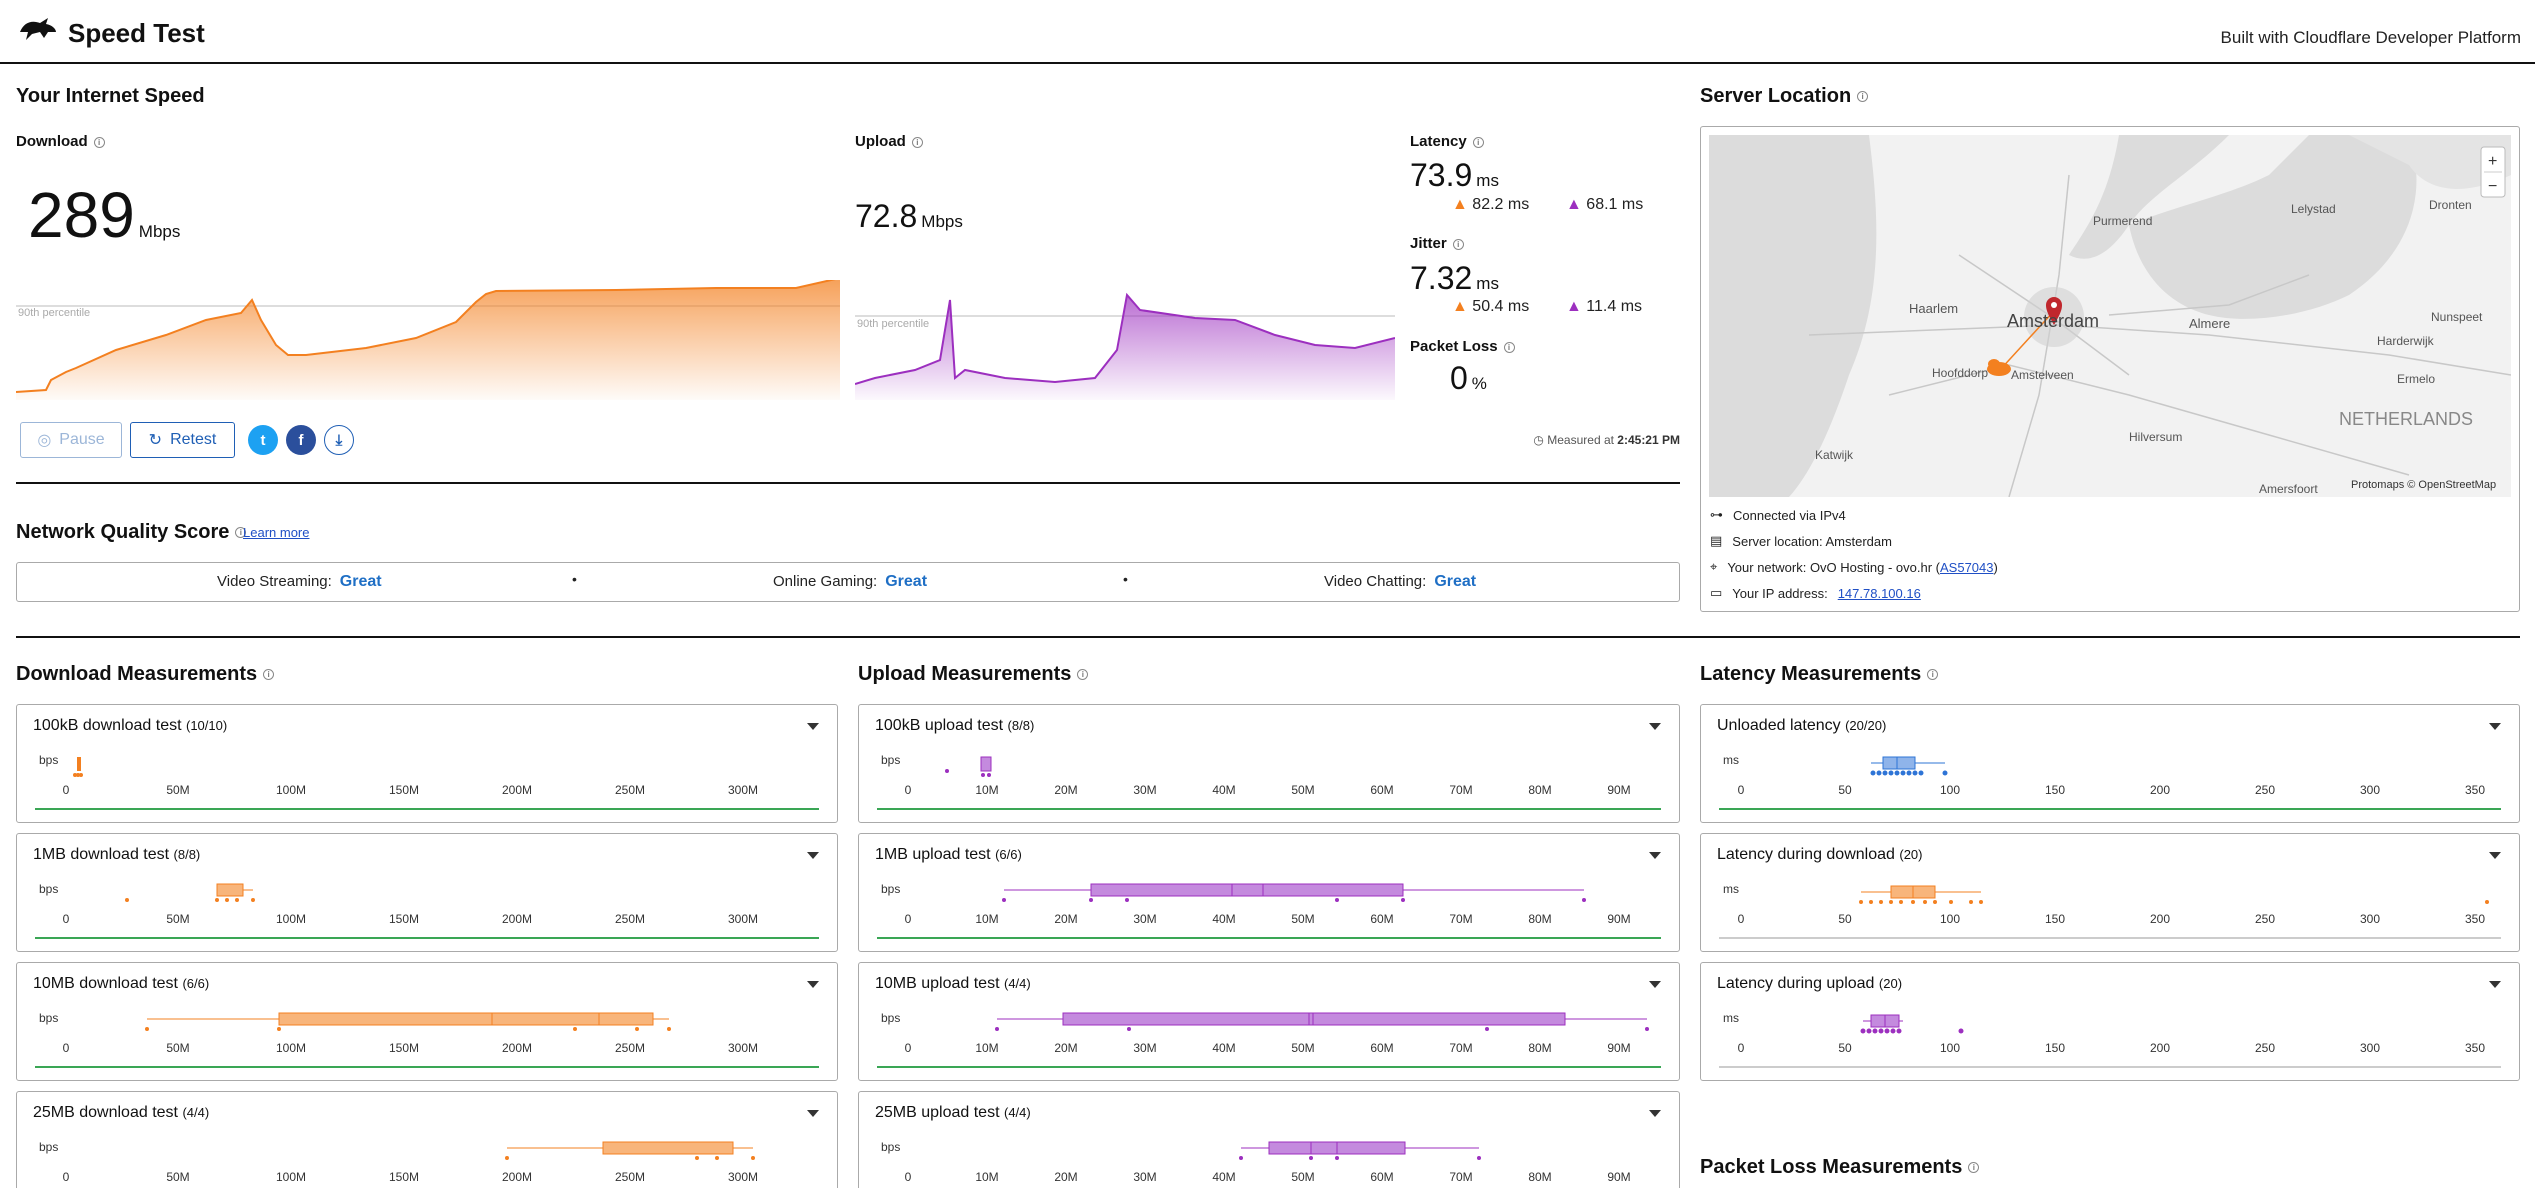  I want to click on axis-tick: 150M, so click(404, 1177).